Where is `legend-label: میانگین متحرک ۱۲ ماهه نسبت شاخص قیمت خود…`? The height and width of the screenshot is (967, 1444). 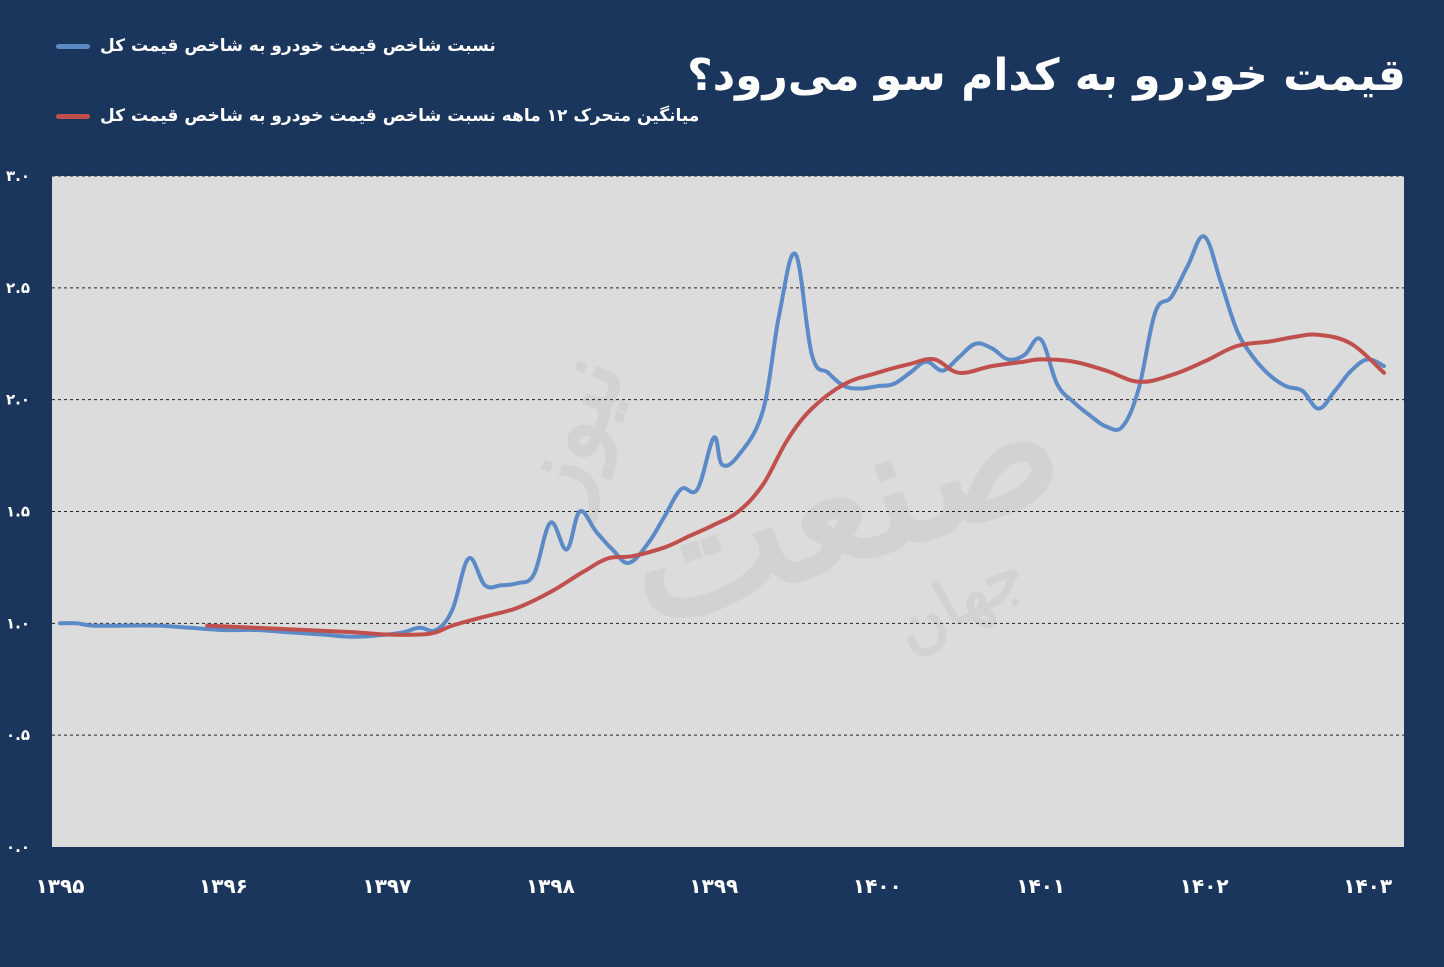 legend-label: میانگین متحرک ۱۲ ماهه نسبت شاخص قیمت خود… is located at coordinates (400, 116).